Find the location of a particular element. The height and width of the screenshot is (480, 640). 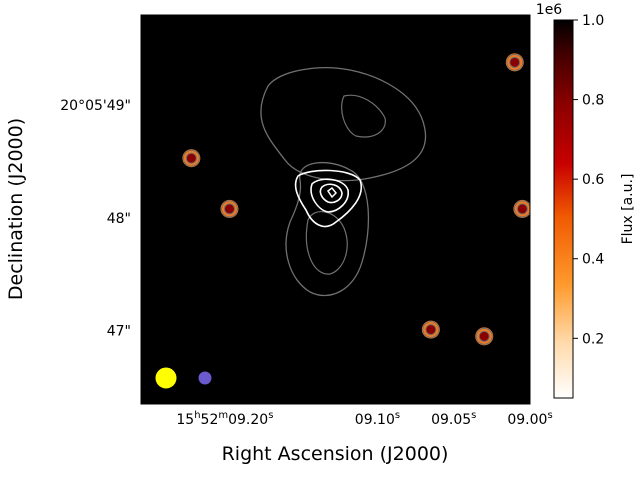

colorbar-tick-label: 0.4 is located at coordinates (593, 260).